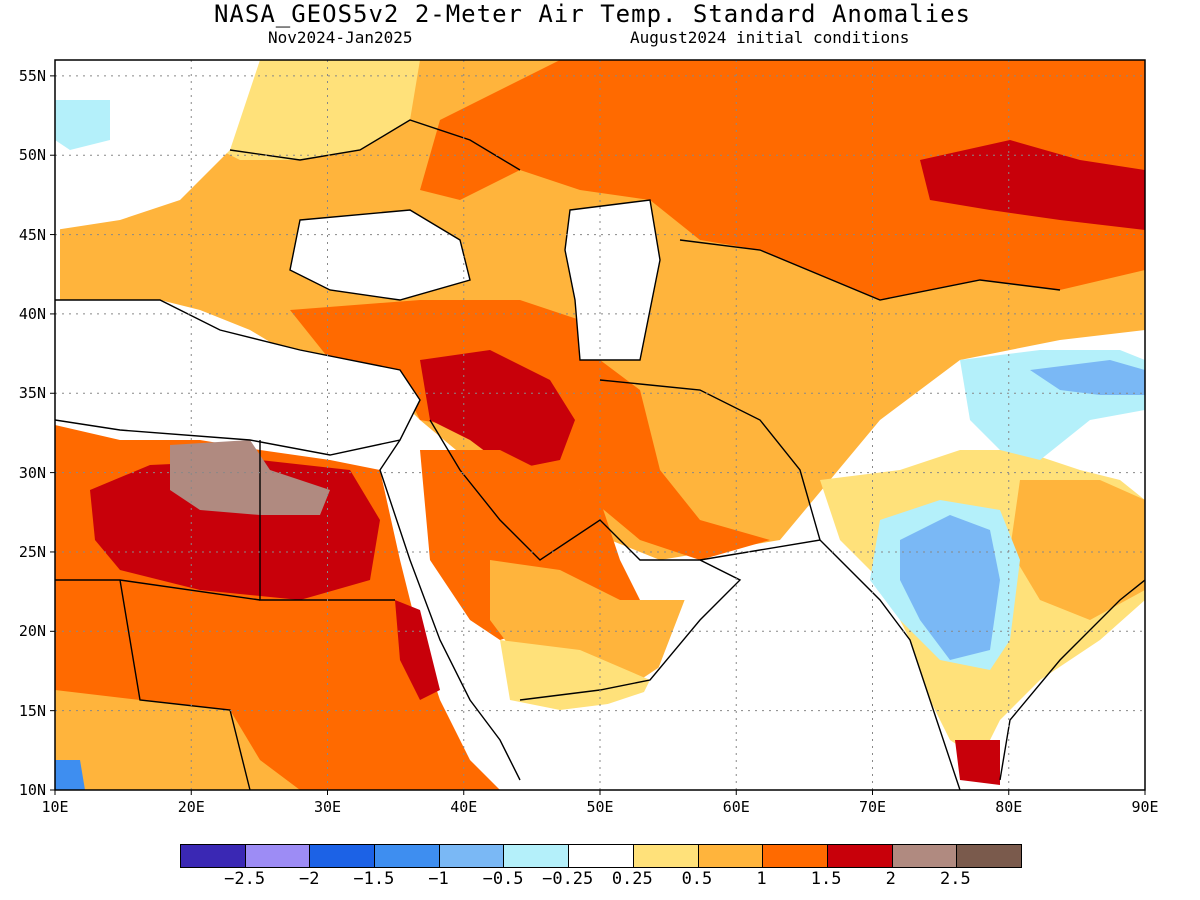 Image resolution: width=1200 pixels, height=900 pixels. I want to click on initial-conditions: August2024 initial conditions, so click(770, 37).